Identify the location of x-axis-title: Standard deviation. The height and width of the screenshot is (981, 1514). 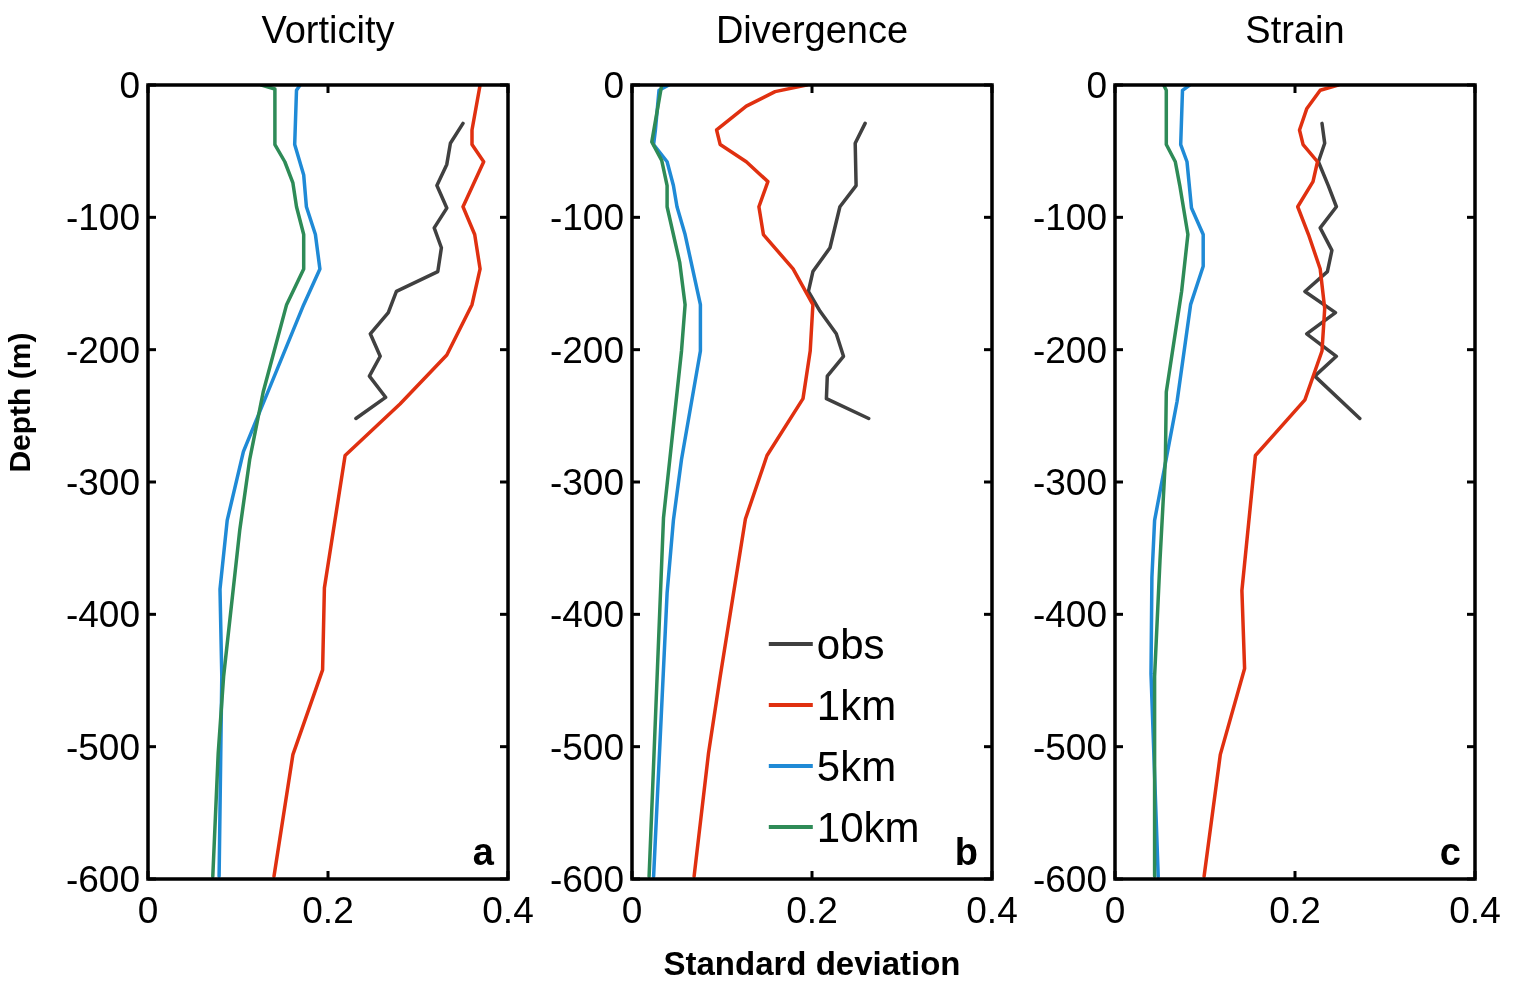
(812, 963).